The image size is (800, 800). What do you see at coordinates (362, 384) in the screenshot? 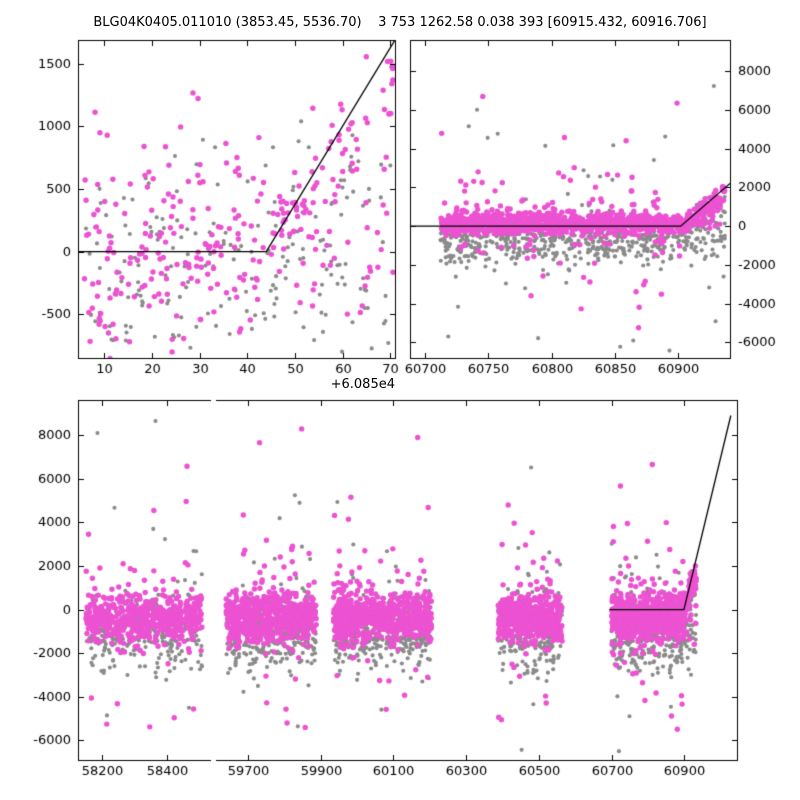
I see `x-axis-offset-label: +6.085e4` at bounding box center [362, 384].